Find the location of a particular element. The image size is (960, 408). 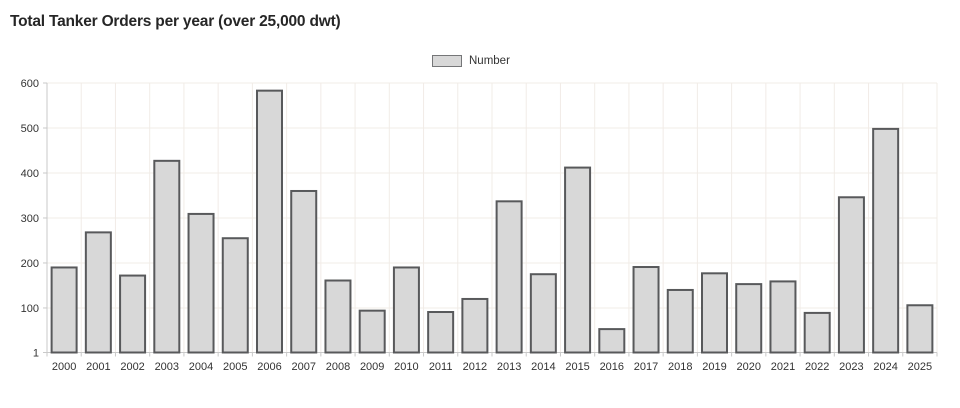

x-tick-label: 2013 is located at coordinates (509, 367).